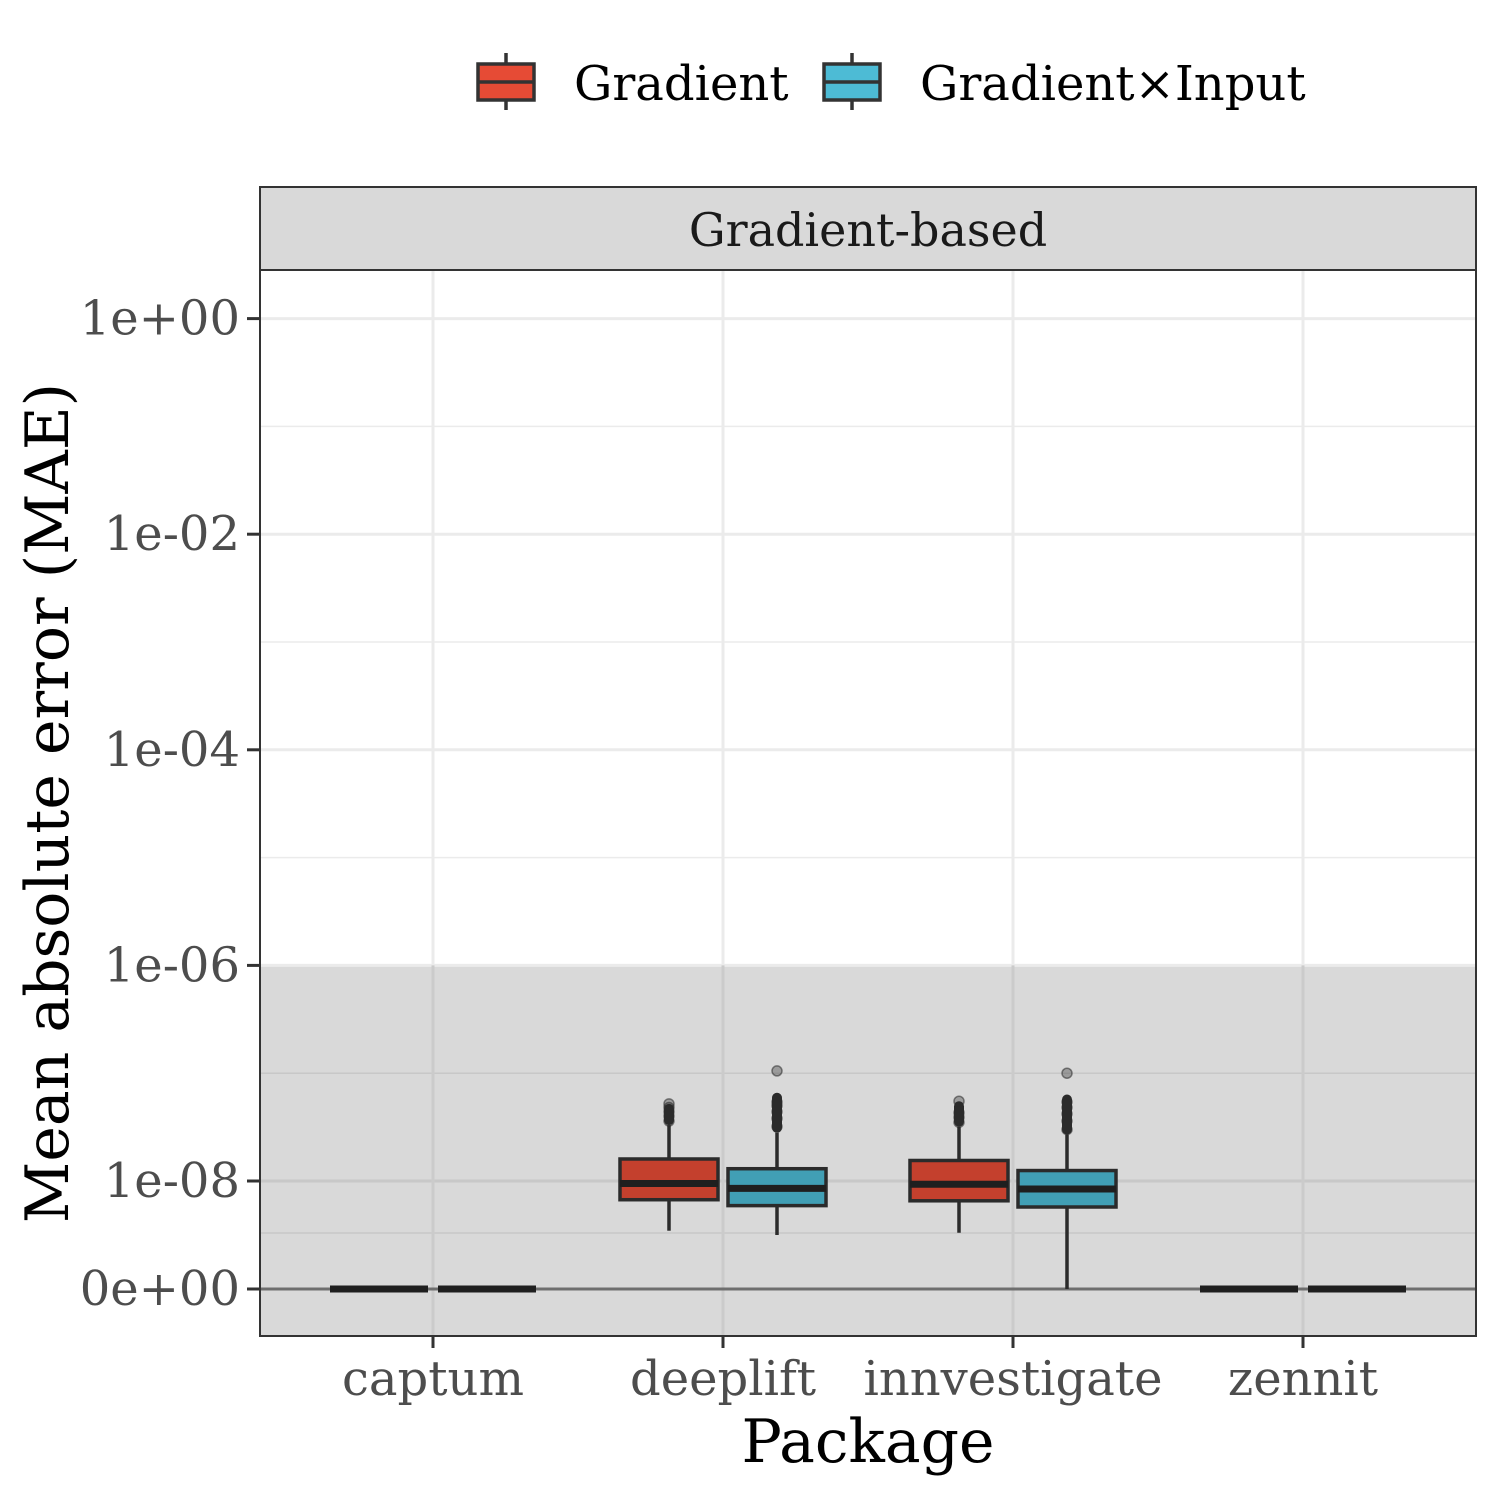  Describe the element at coordinates (172, 1181) in the screenshot. I see `y-tick-label: 1e-08` at that location.